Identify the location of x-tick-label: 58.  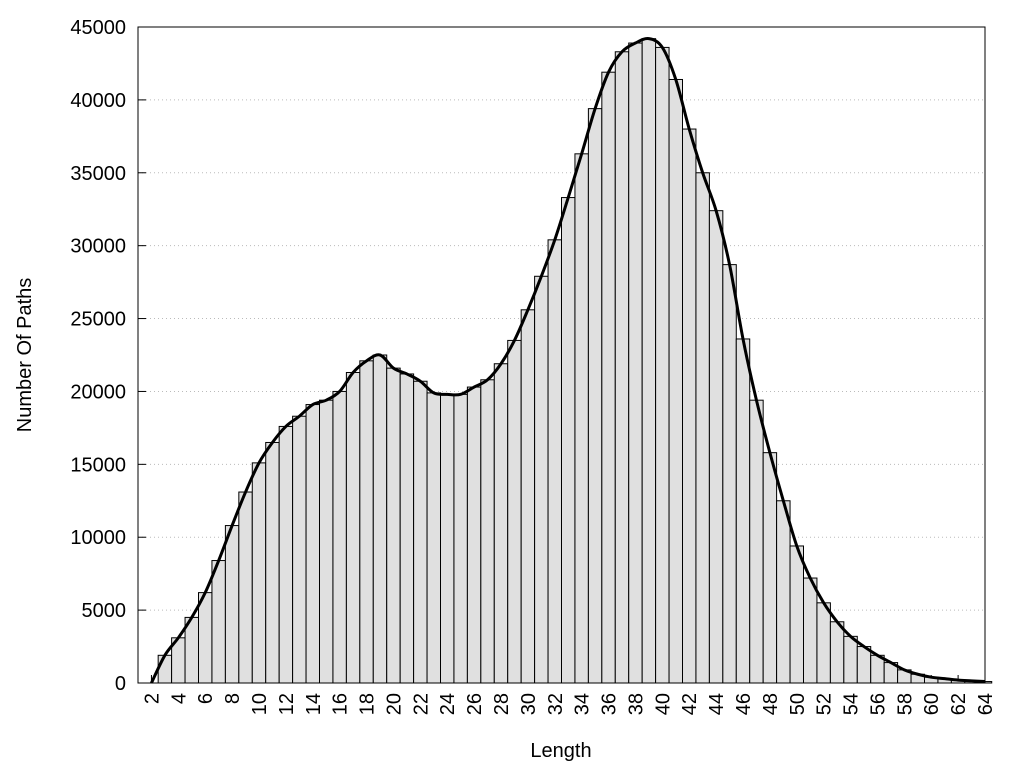
(905, 704).